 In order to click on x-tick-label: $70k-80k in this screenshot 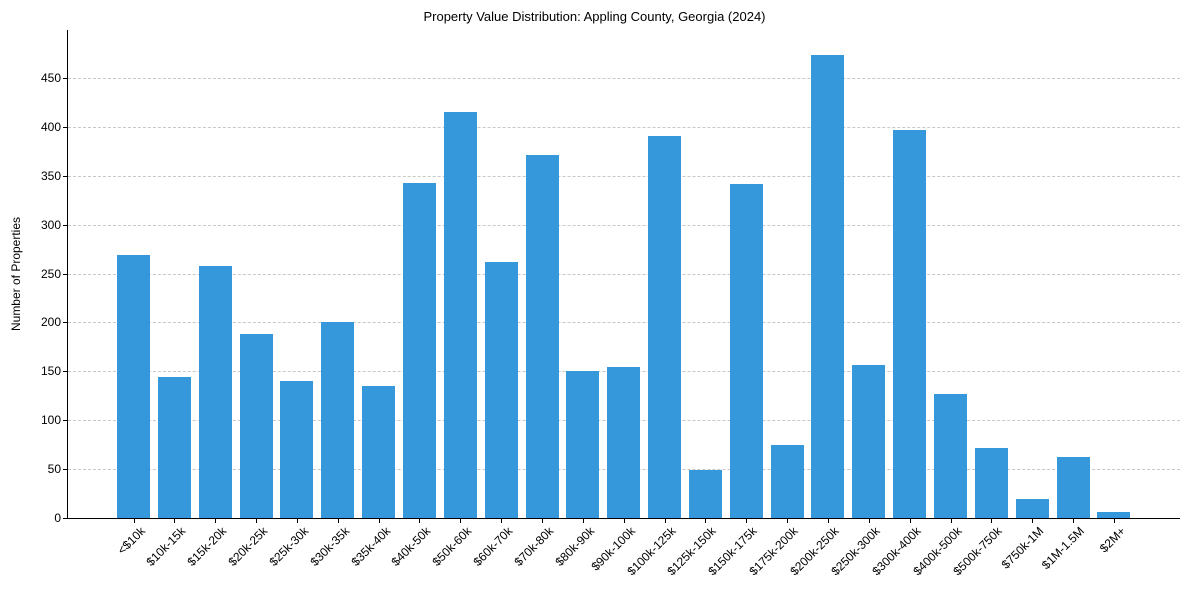, I will do `click(534, 546)`.